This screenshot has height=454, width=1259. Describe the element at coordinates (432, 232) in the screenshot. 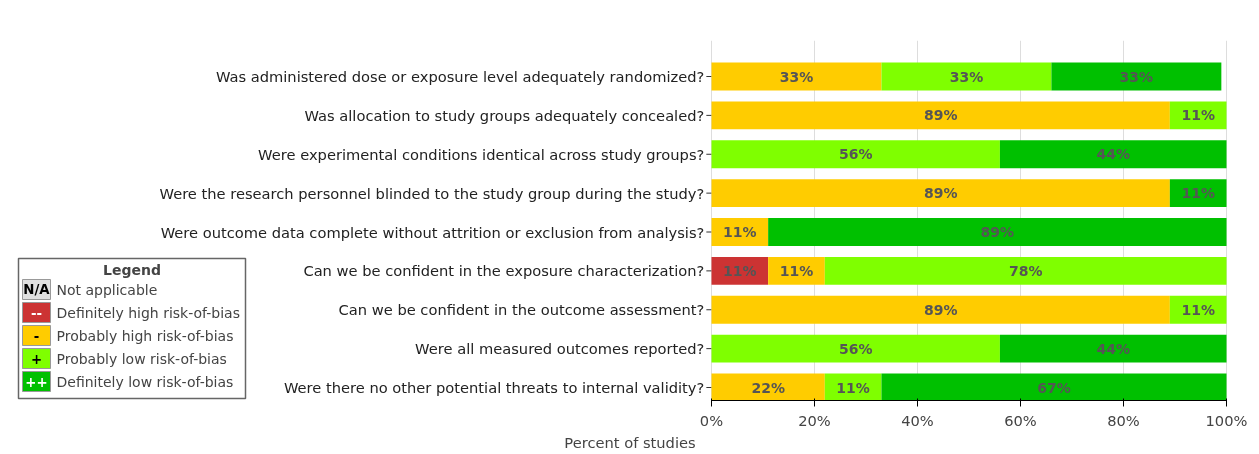

I see `y-tick-label: Were outcome data complete without attrition or exclusion from analysis?` at that location.